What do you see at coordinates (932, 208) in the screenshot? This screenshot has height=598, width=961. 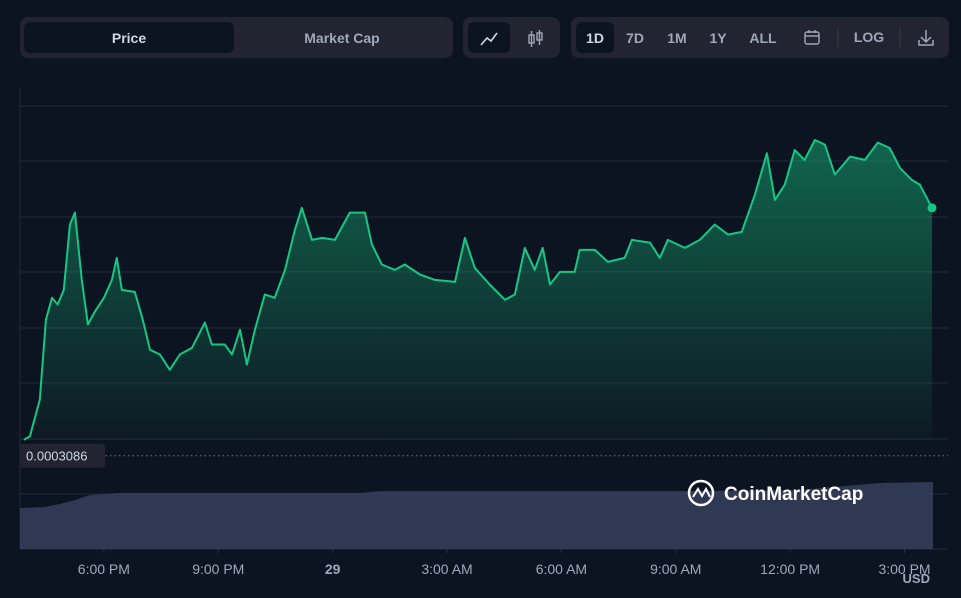 I see `last-point` at bounding box center [932, 208].